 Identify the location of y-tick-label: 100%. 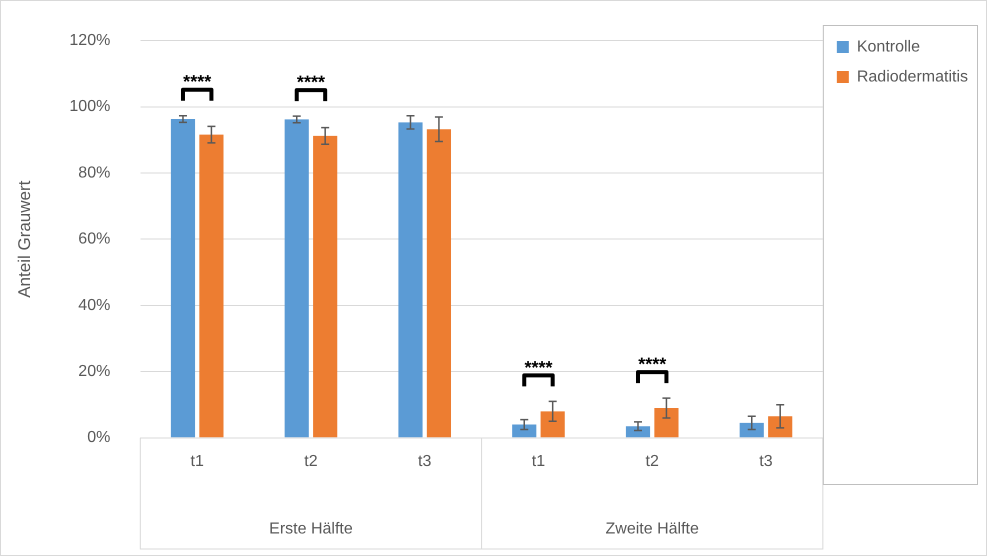
(89, 107).